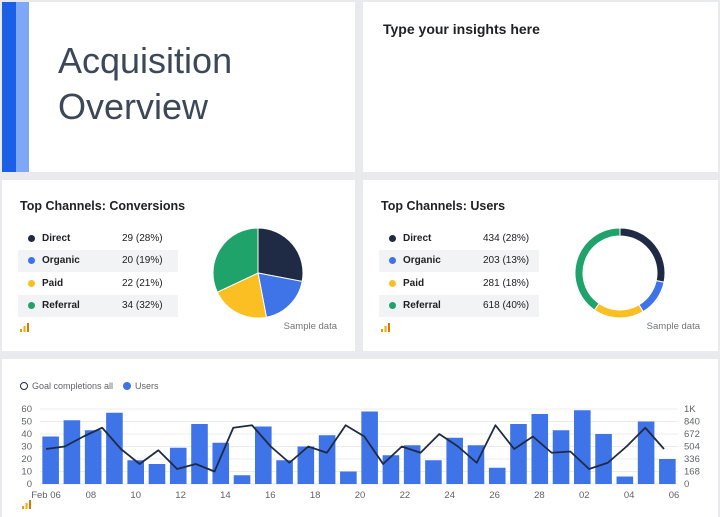 The height and width of the screenshot is (517, 720). Describe the element at coordinates (692, 422) in the screenshot. I see `y-right-tick: 840` at that location.